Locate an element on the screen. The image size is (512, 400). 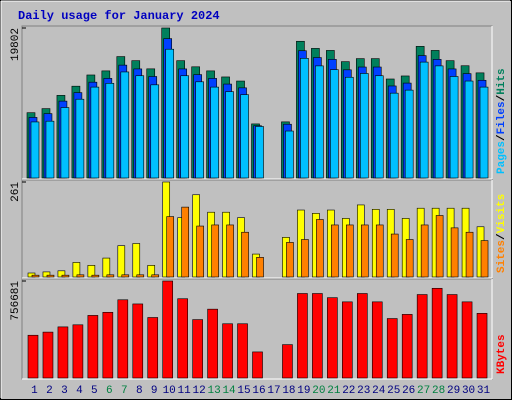
x-tick-label: 3 is located at coordinates (64, 391).